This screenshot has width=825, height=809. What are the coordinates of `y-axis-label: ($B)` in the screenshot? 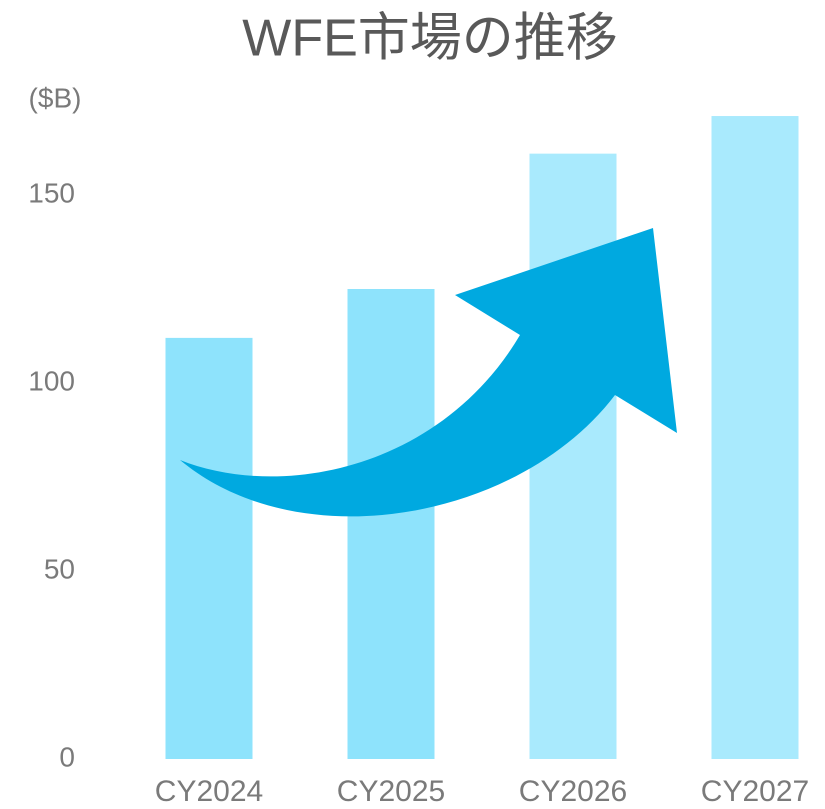 It's located at (55, 97).